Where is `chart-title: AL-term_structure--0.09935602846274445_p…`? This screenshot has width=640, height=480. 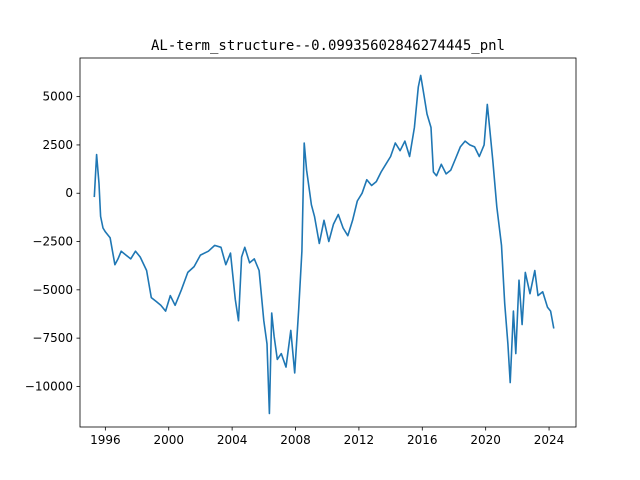
chart-title: AL-term_structure--0.09935602846274445_p… is located at coordinates (328, 46).